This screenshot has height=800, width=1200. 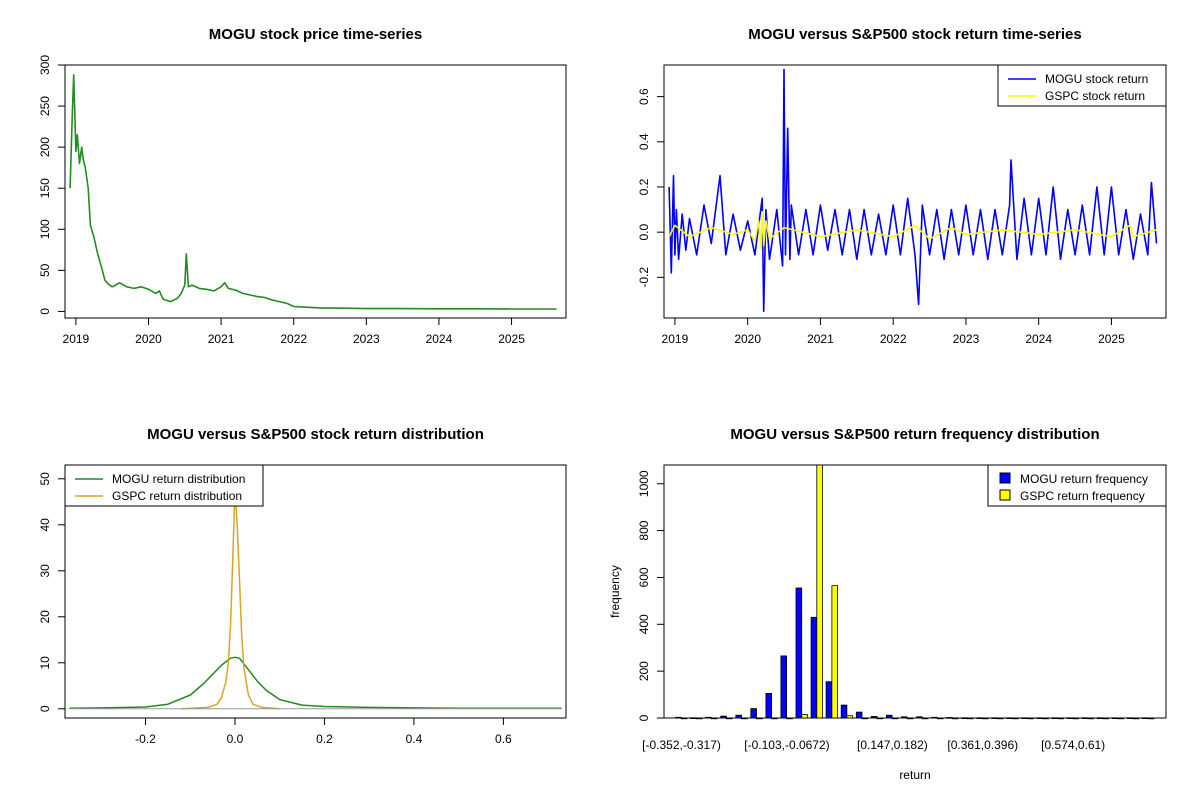 I want to click on y-tick-label: 400, so click(x=644, y=624).